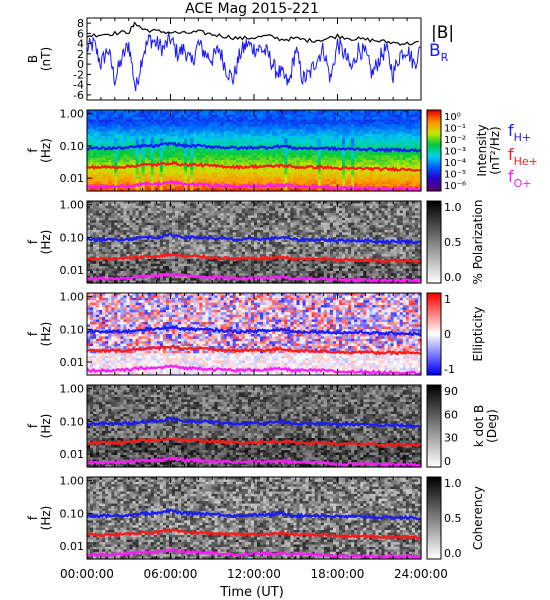  What do you see at coordinates (46, 150) in the screenshot?
I see `ylabel-hz: (Hz)` at bounding box center [46, 150].